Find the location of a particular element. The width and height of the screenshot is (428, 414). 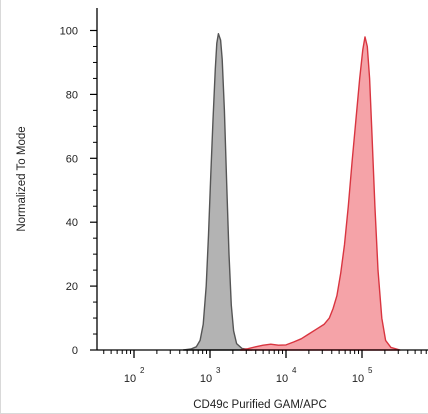

y-tick-label-100: 100 is located at coordinates (69, 32).